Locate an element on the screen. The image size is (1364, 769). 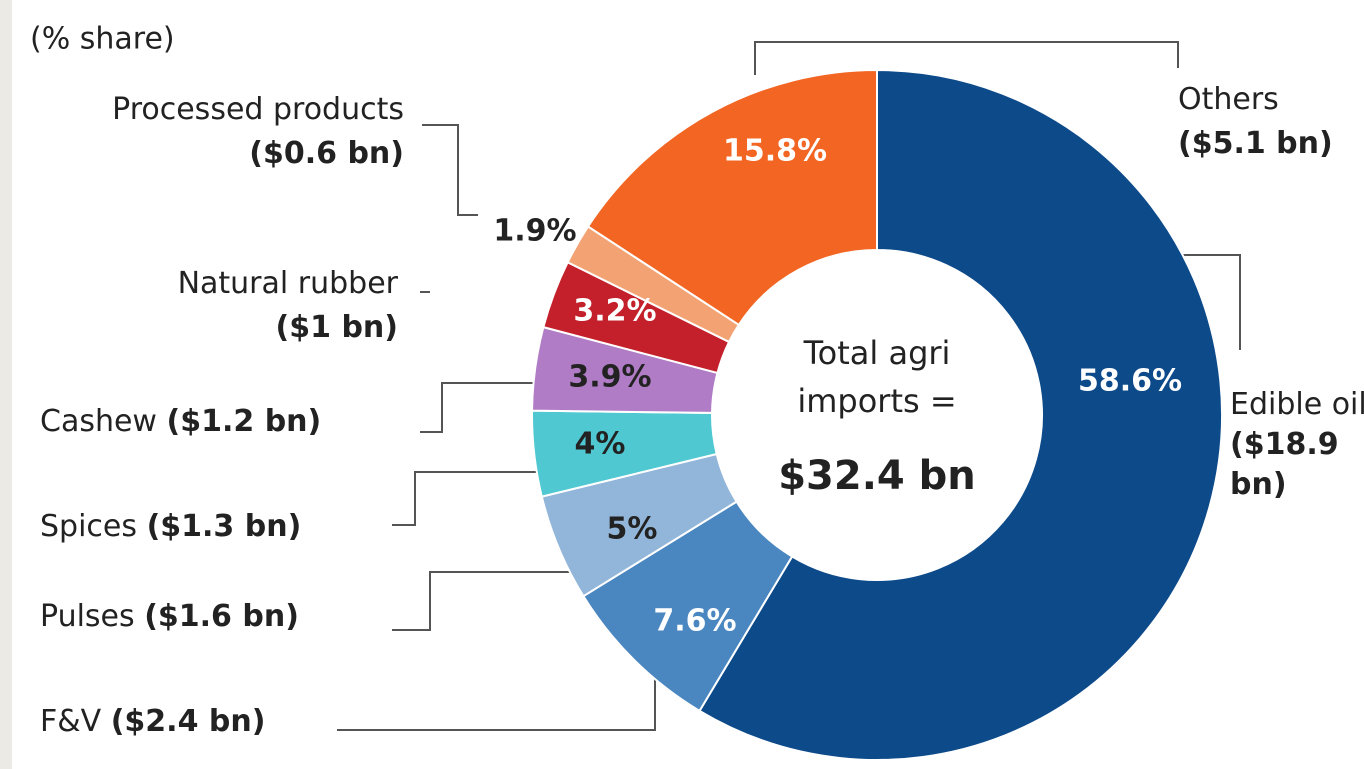
category-label: Spices ($1.3 bn) is located at coordinates (170, 527).